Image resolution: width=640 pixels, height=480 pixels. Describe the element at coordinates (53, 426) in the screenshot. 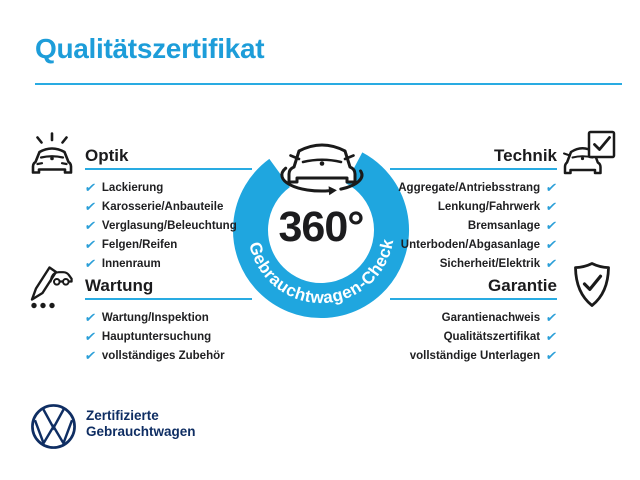

I see `vw-logo-icon` at that location.